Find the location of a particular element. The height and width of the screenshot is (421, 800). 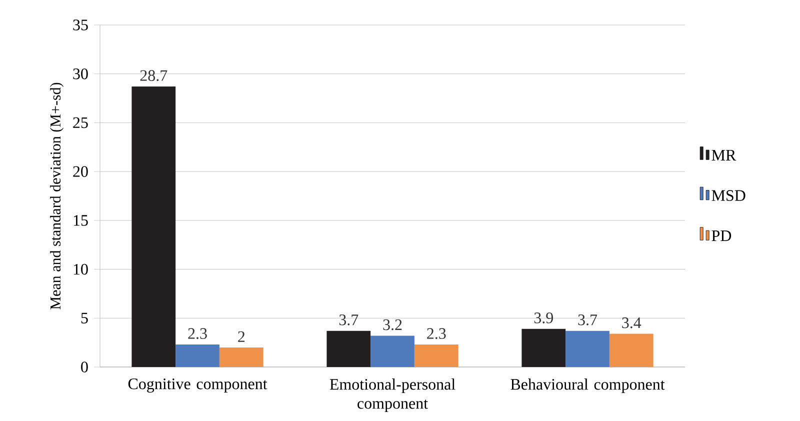

y-tick-label: 0 is located at coordinates (84, 367).